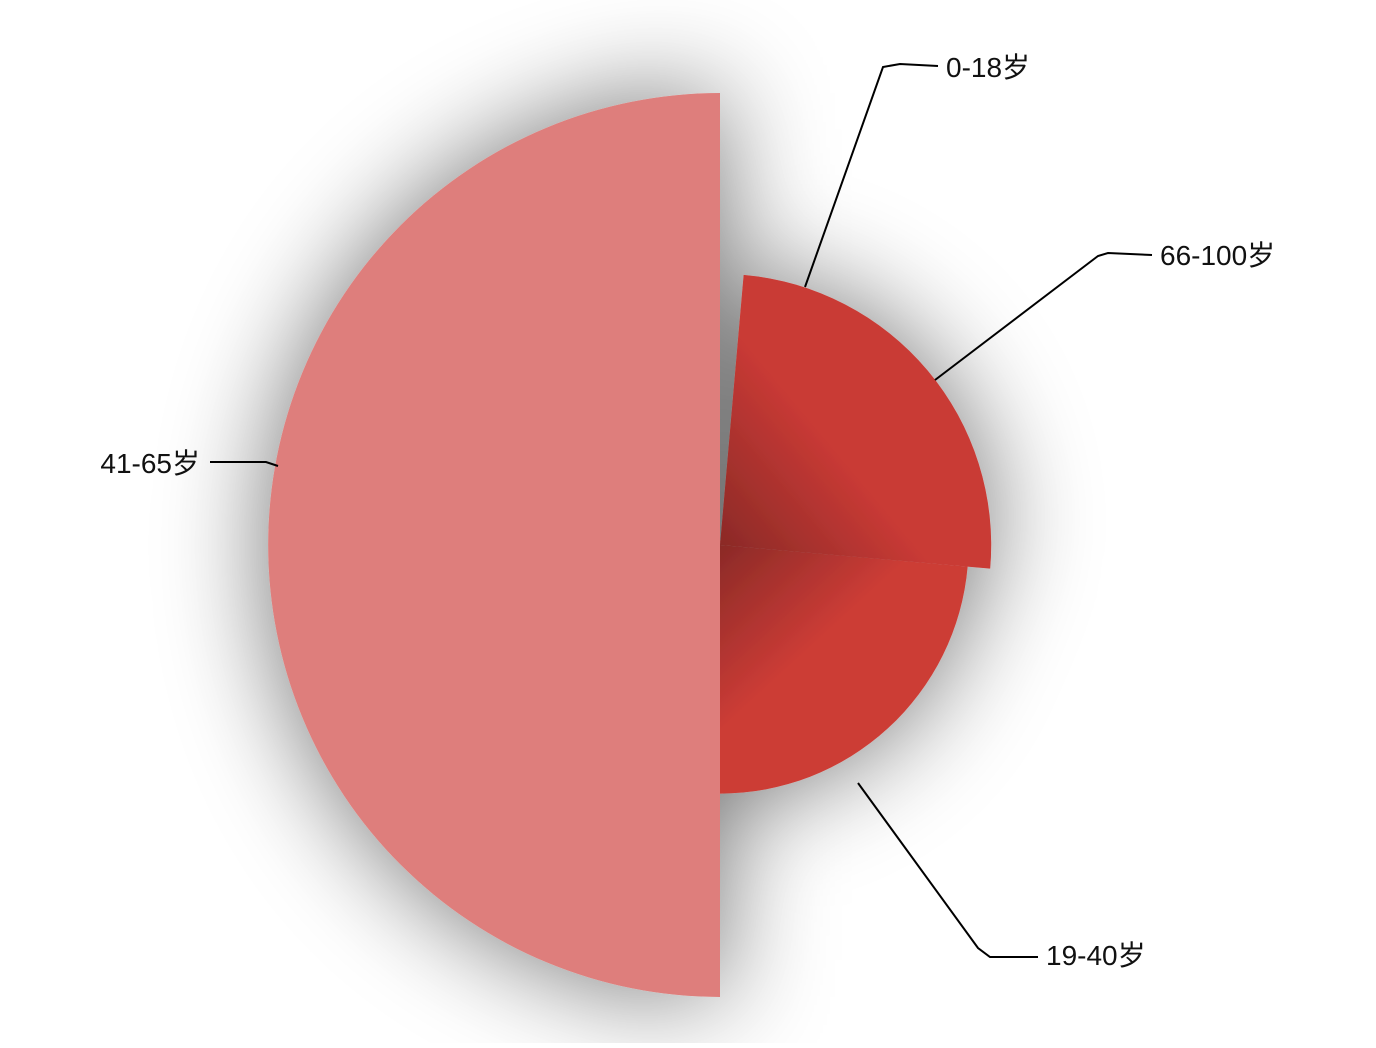  I want to click on slice-label-19-40岁: 19-40岁, so click(1096, 955).